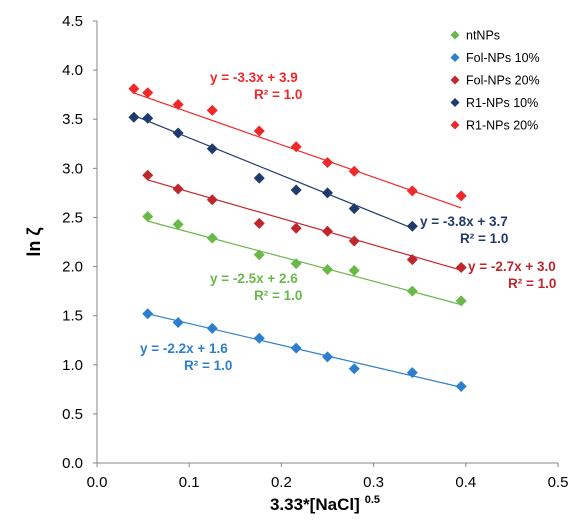  What do you see at coordinates (502, 103) in the screenshot?
I see `legend-label: R1-NPs 10%` at bounding box center [502, 103].